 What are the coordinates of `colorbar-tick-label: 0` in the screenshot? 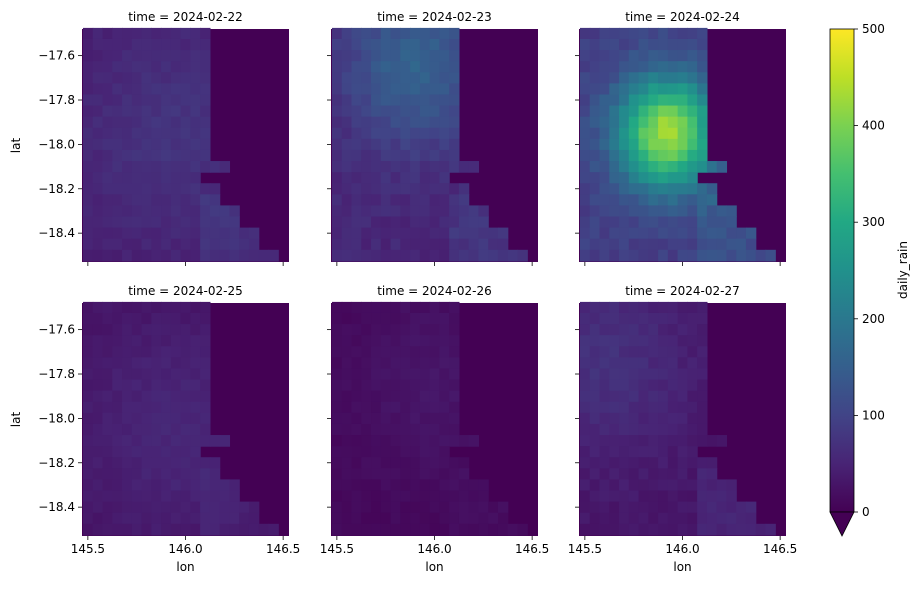 It's located at (866, 512).